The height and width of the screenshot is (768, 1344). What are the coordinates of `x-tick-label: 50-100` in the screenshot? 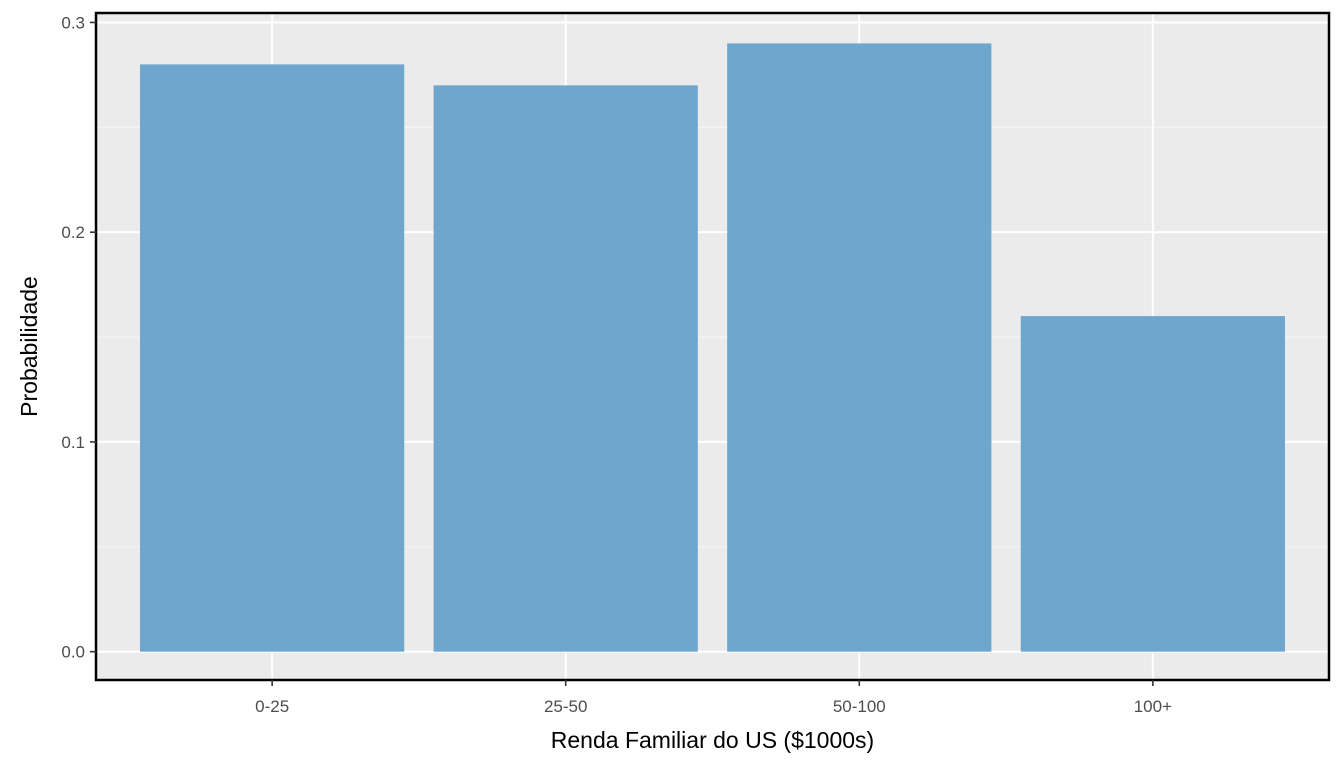 It's located at (859, 706).